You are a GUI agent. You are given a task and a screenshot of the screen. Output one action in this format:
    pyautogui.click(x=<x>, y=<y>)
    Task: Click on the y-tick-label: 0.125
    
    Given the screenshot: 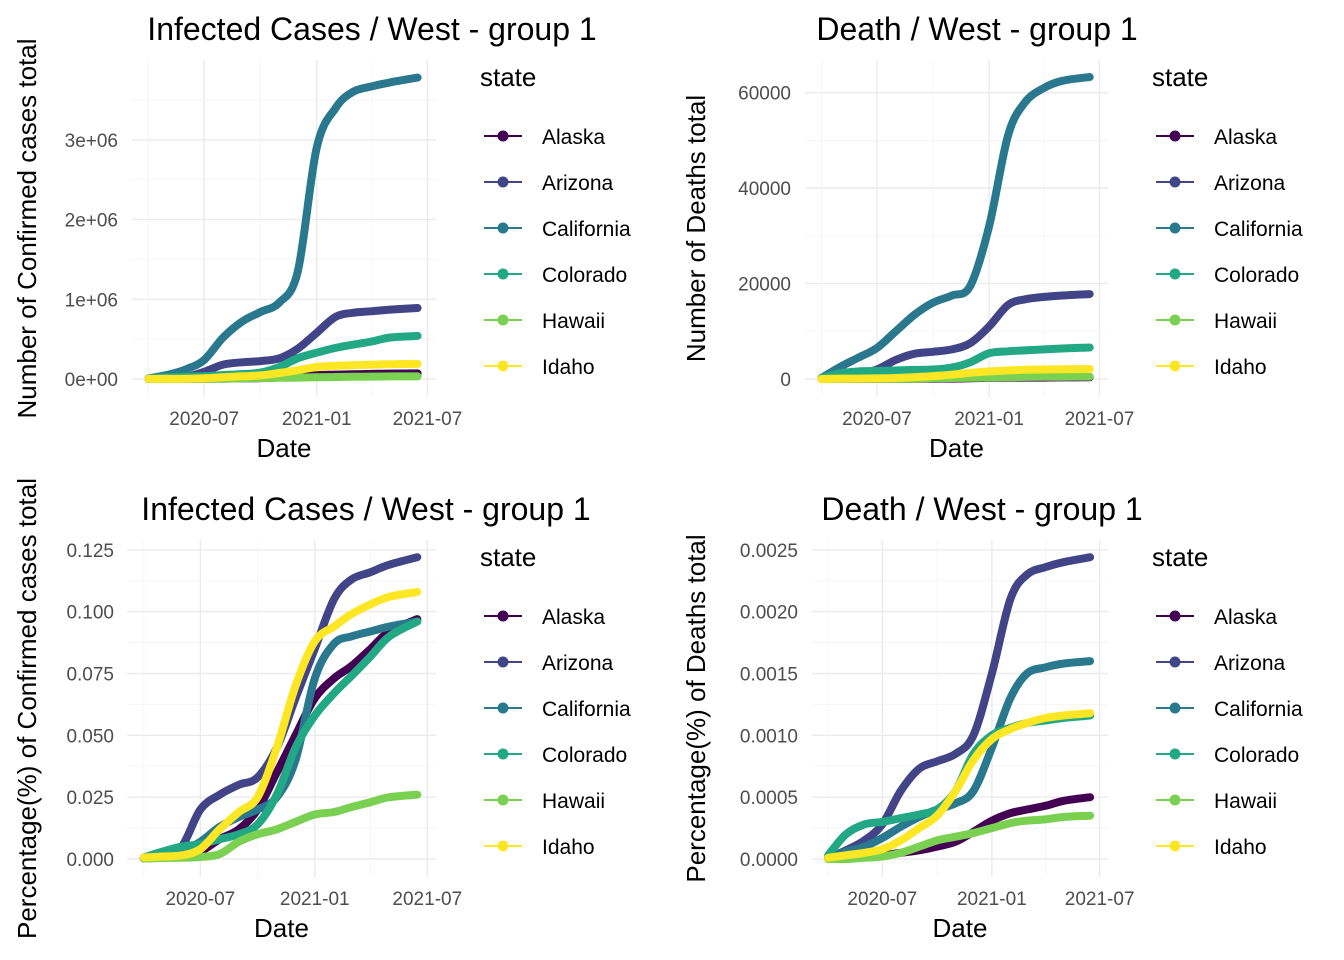 What is the action you would take?
    pyautogui.click(x=90, y=551)
    